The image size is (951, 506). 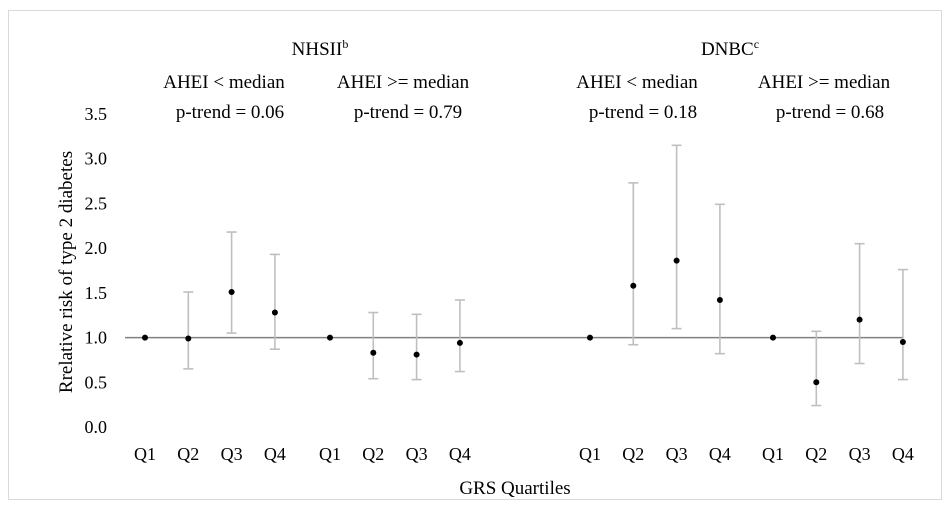 What do you see at coordinates (230, 112) in the screenshot?
I see `p-trend-label: p-trend = 0.06` at bounding box center [230, 112].